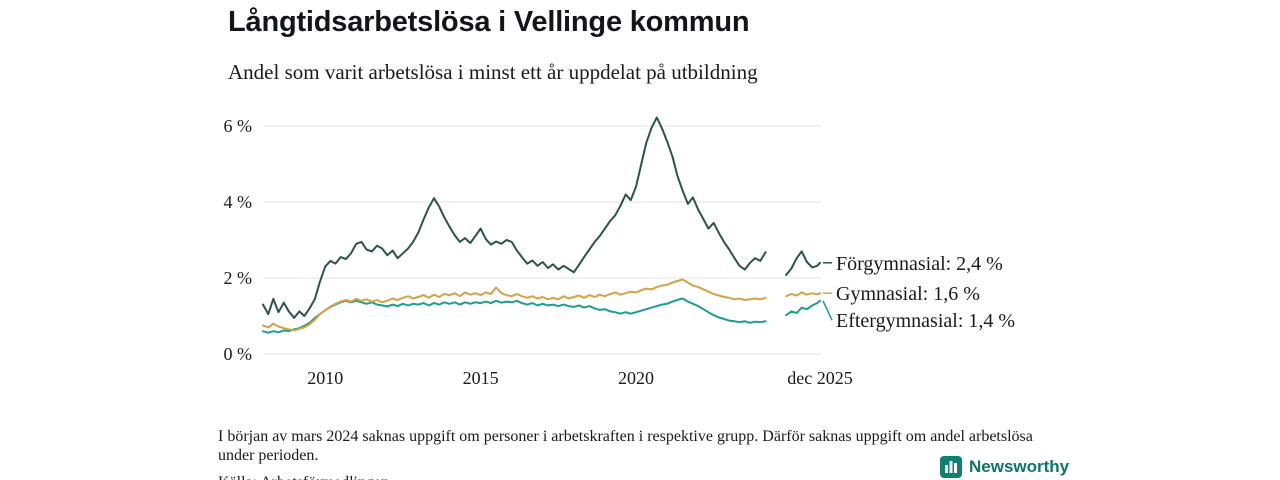 This screenshot has width=1280, height=480. What do you see at coordinates (238, 354) in the screenshot?
I see `y-axis-label: 0 %` at bounding box center [238, 354].